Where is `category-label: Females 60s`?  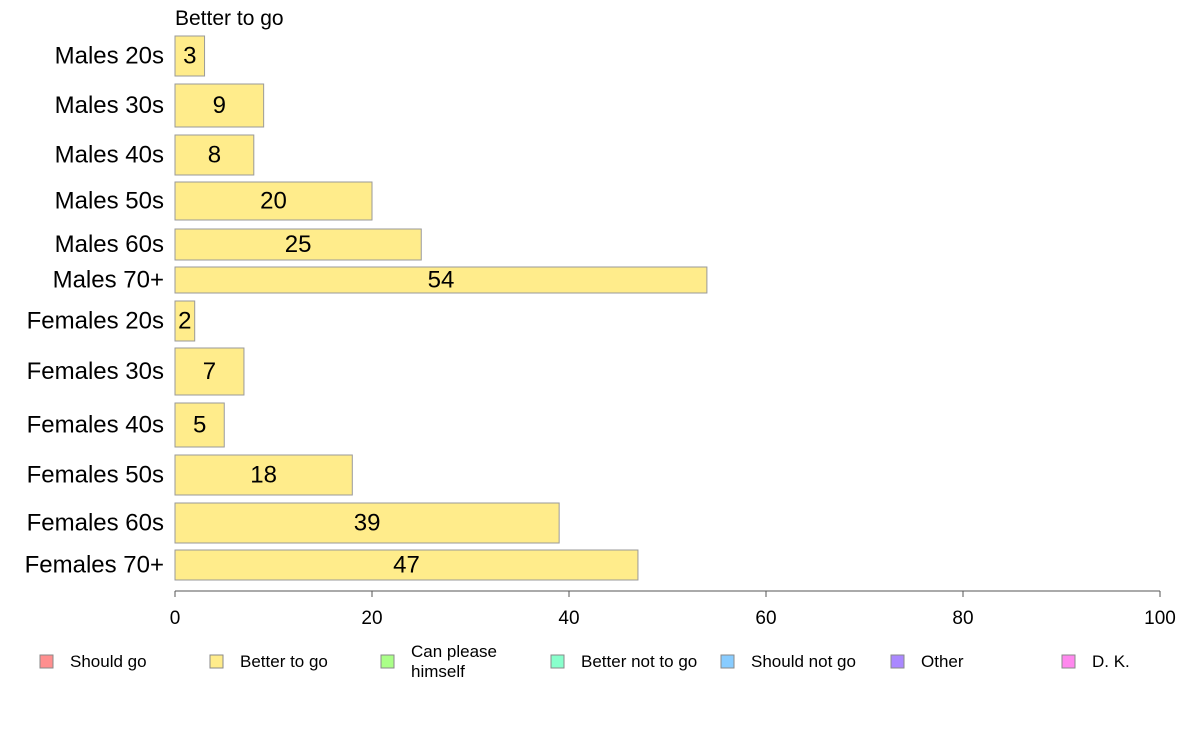 category-label: Females 60s is located at coordinates (95, 523).